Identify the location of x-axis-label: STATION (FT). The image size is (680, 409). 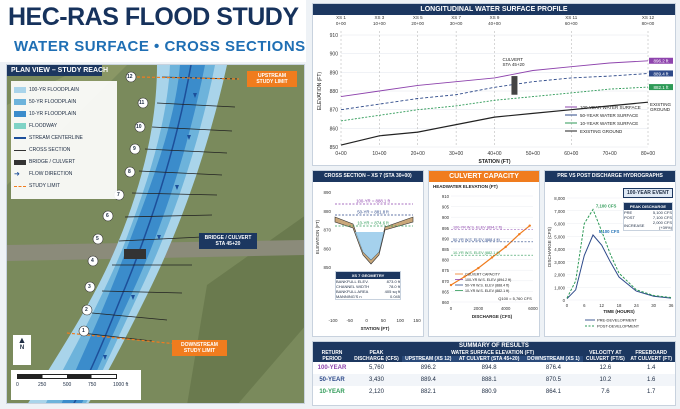
(375, 328).